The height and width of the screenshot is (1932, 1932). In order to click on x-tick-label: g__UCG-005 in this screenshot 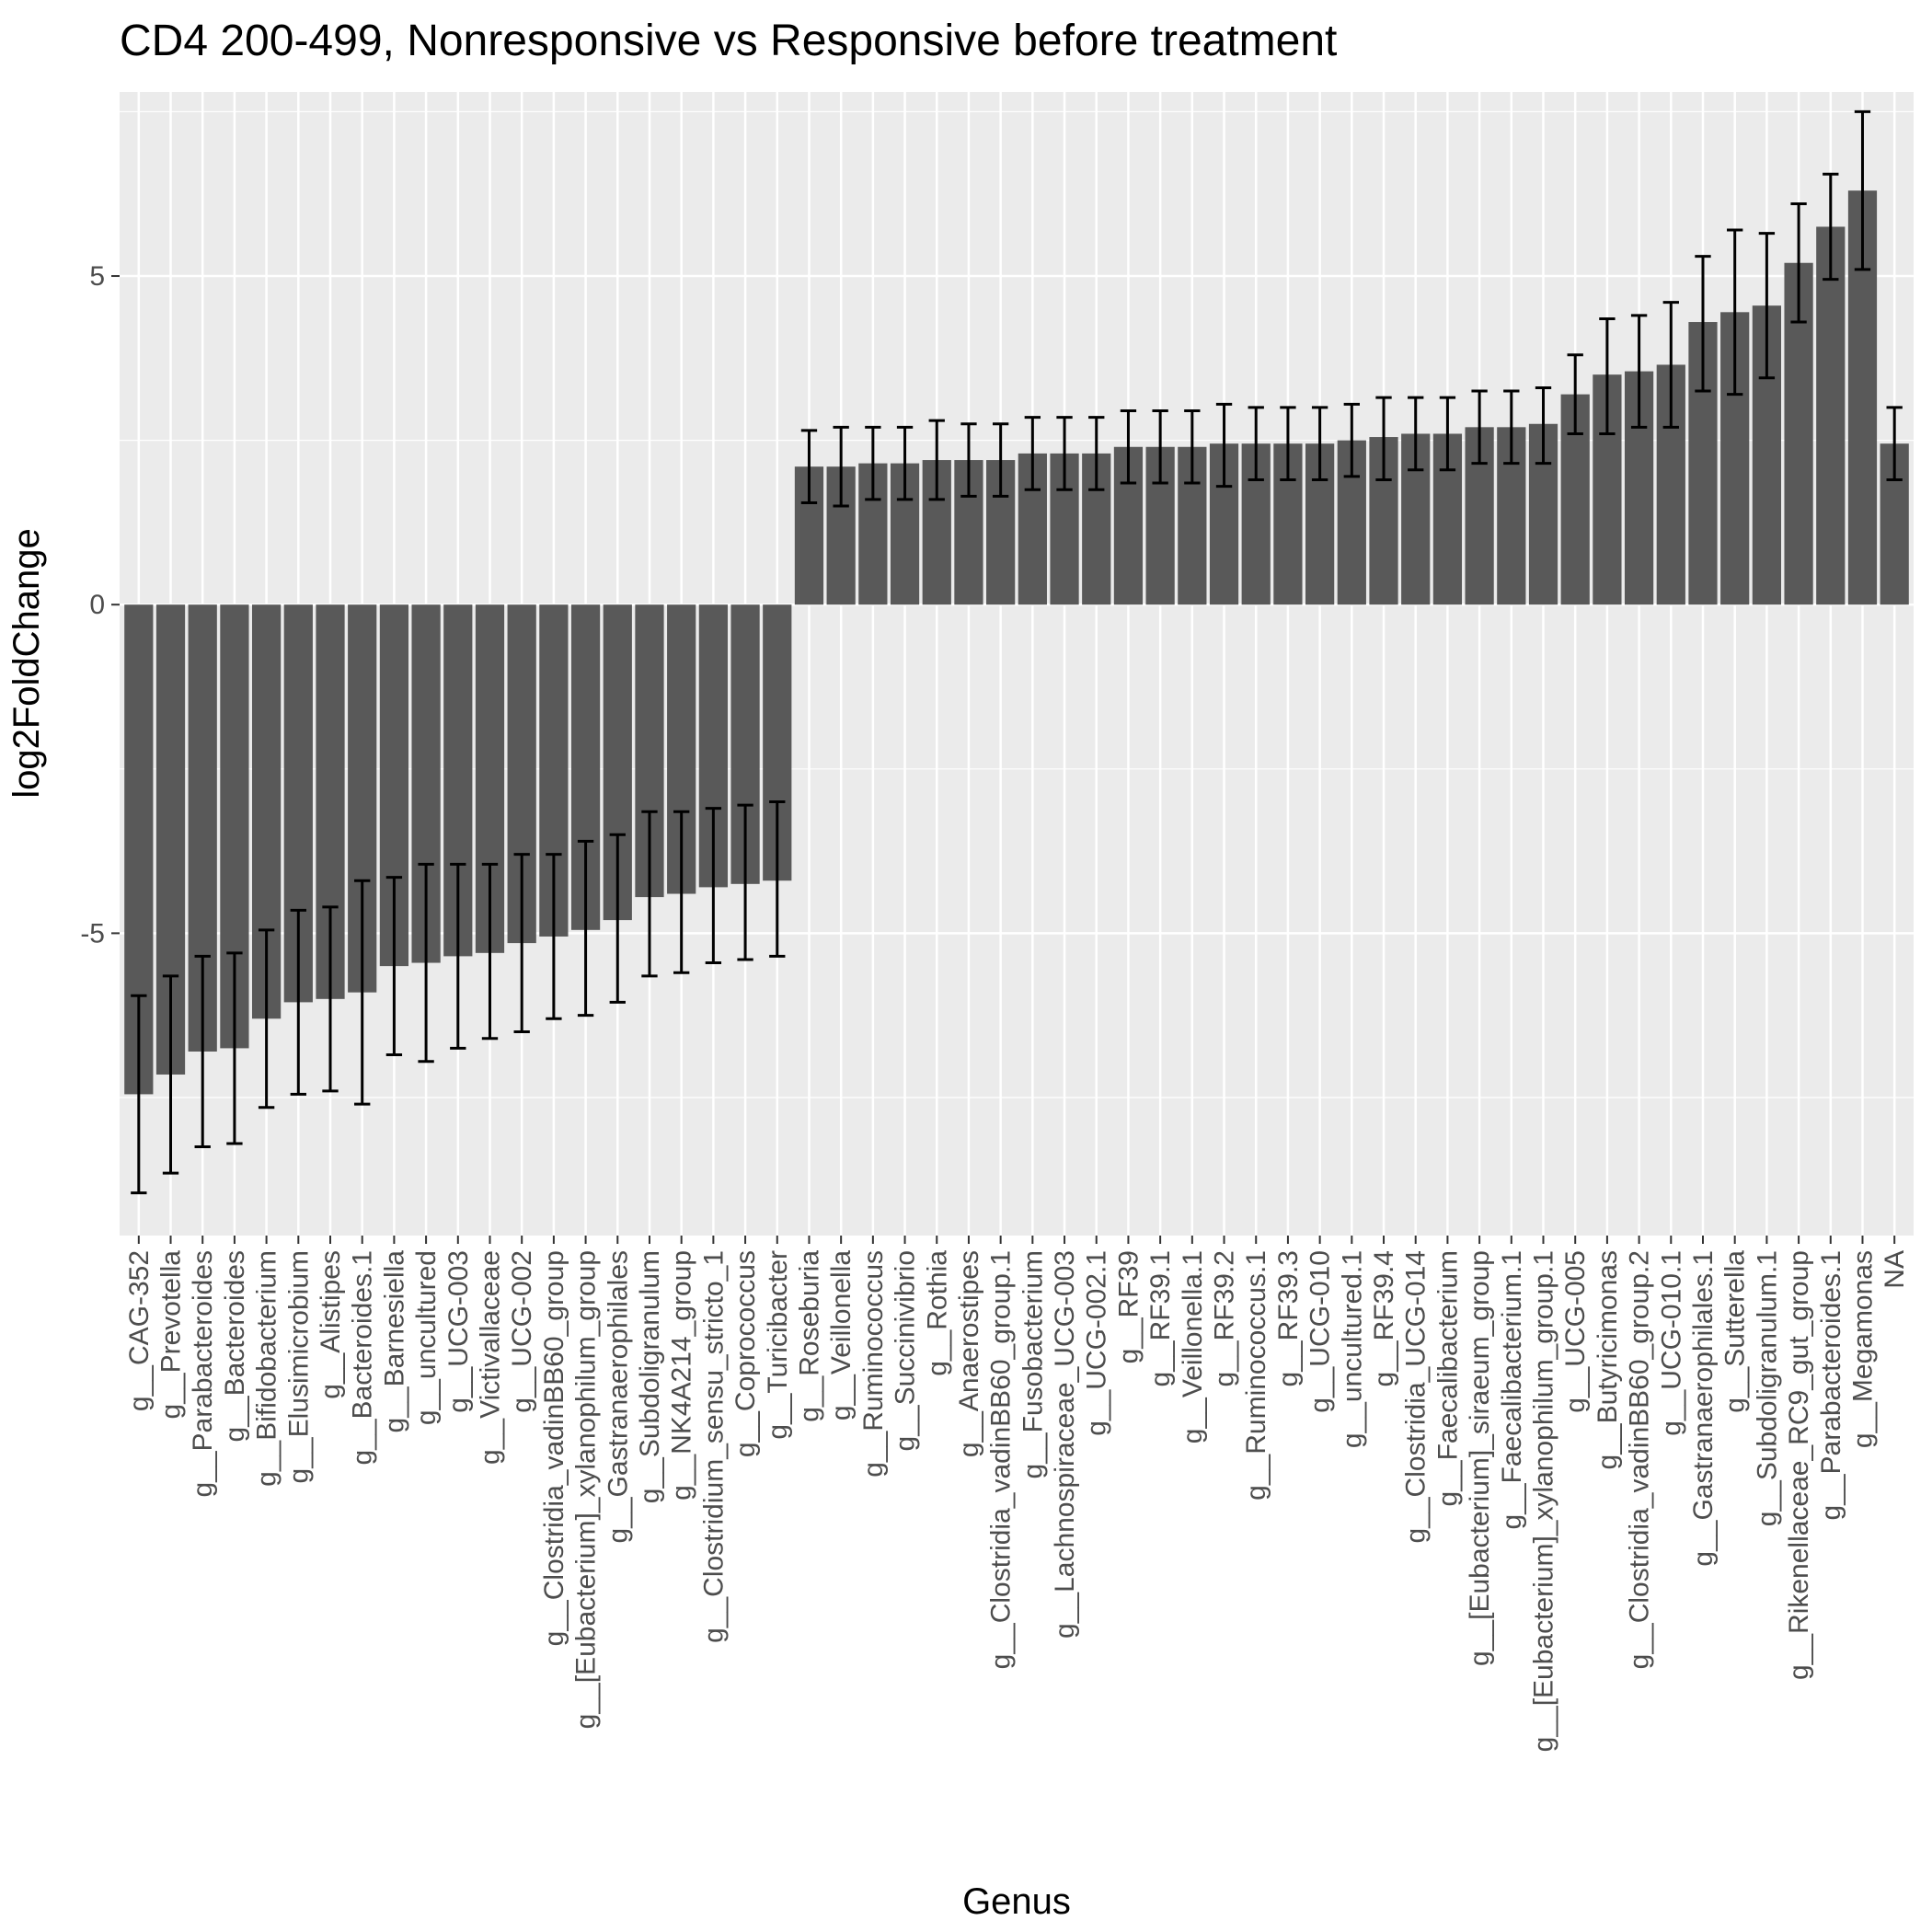, I will do `click(1575, 1331)`.